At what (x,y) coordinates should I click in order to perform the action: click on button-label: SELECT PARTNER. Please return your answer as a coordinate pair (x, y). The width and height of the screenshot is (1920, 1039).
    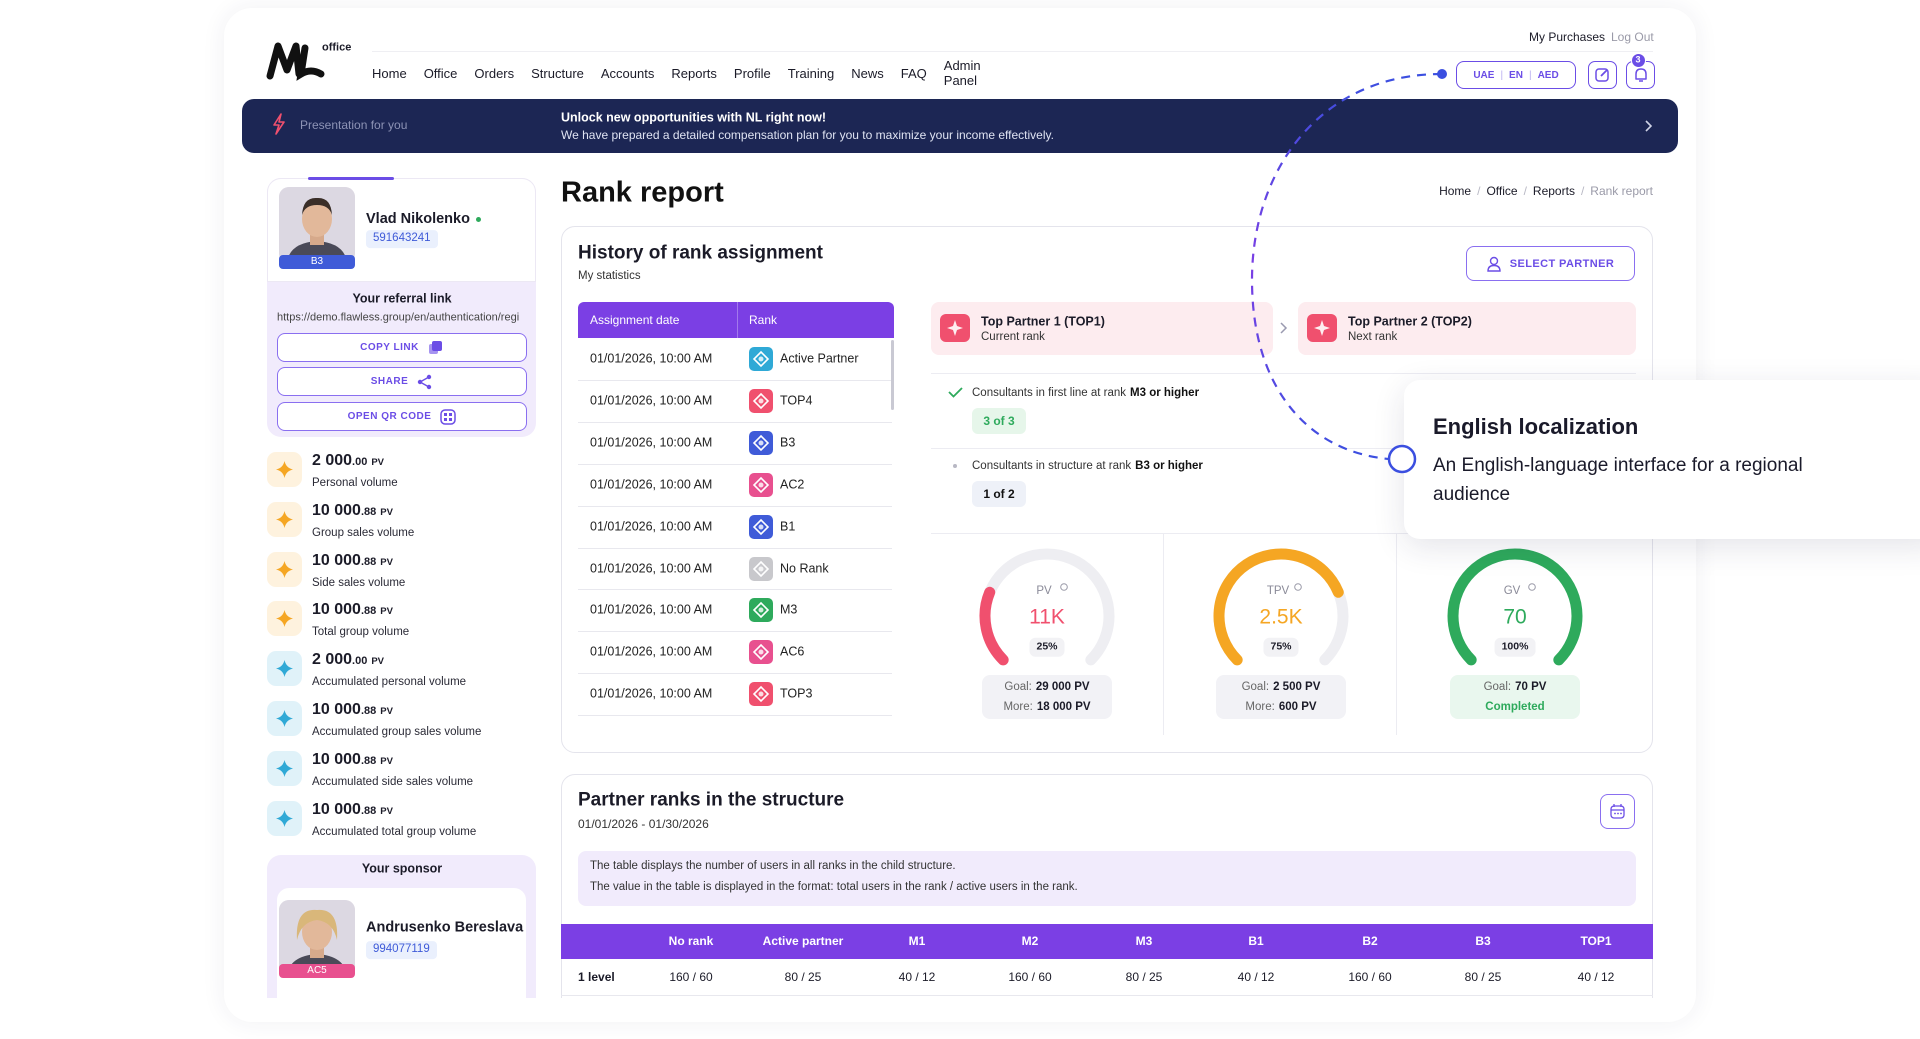
    Looking at the image, I should click on (1562, 263).